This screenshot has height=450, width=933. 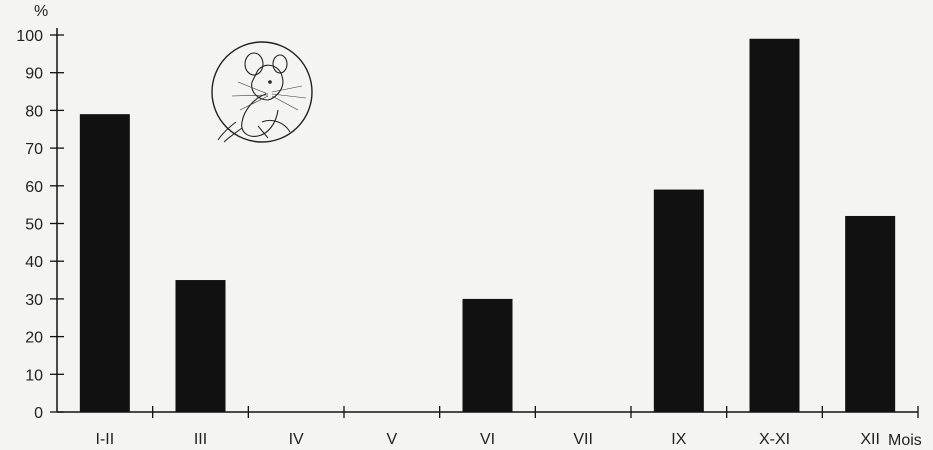 I want to click on bar-I-II, so click(x=104, y=263).